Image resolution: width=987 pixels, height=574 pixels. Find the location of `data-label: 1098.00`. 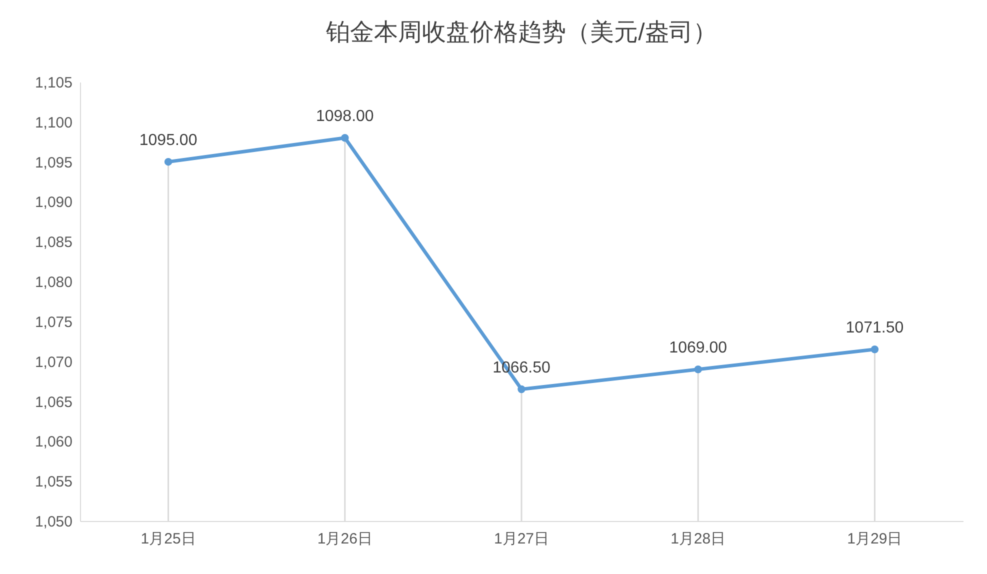

data-label: 1098.00 is located at coordinates (345, 116).